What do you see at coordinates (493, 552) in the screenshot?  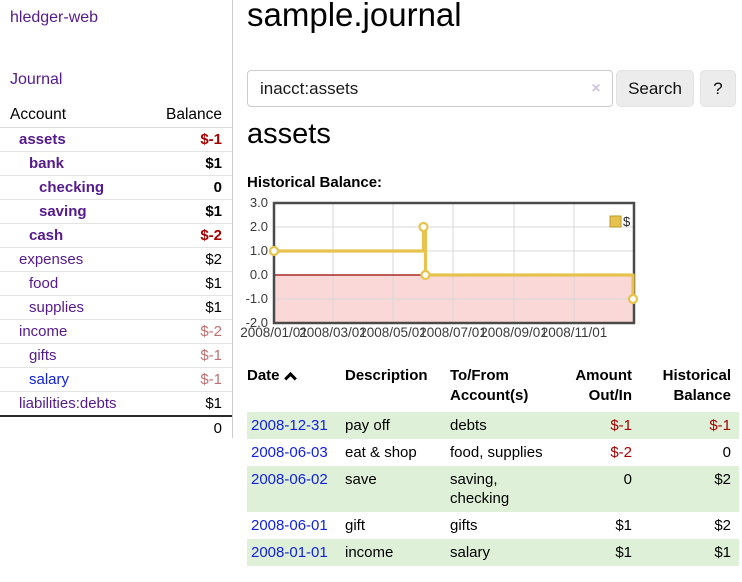 I see `transaction-row: 2008-01-01 income salary $1 $1` at bounding box center [493, 552].